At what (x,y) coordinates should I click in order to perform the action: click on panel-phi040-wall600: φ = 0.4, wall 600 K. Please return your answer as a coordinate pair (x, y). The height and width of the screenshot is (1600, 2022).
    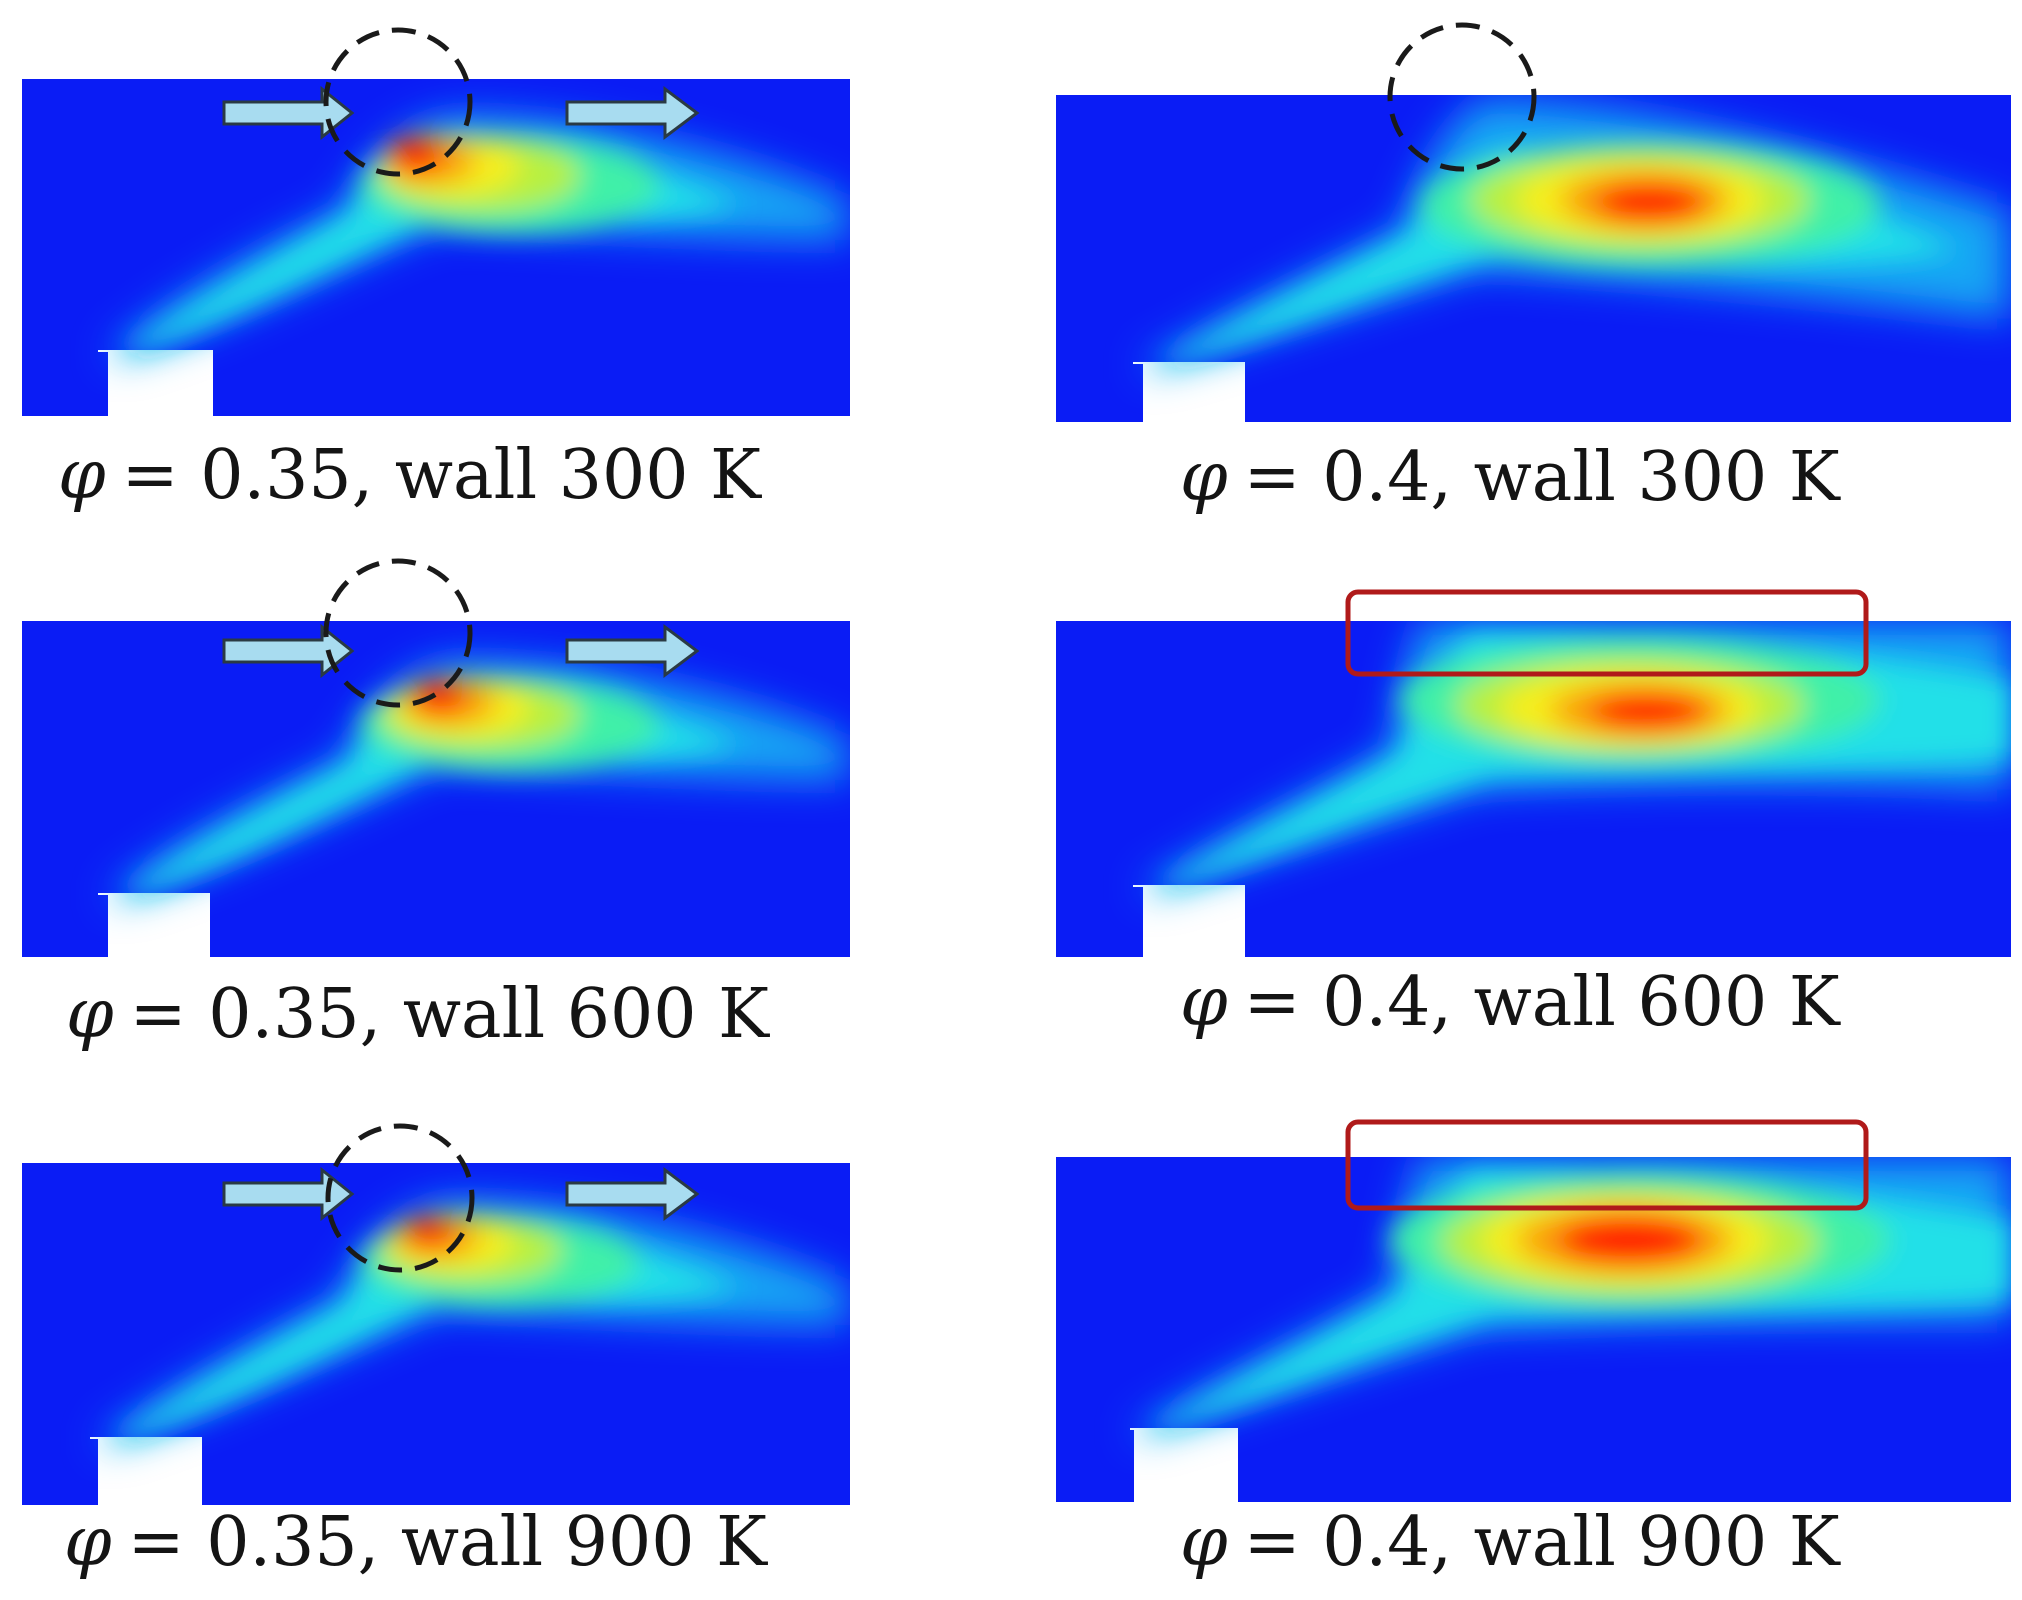
    Looking at the image, I should click on (1533, 815).